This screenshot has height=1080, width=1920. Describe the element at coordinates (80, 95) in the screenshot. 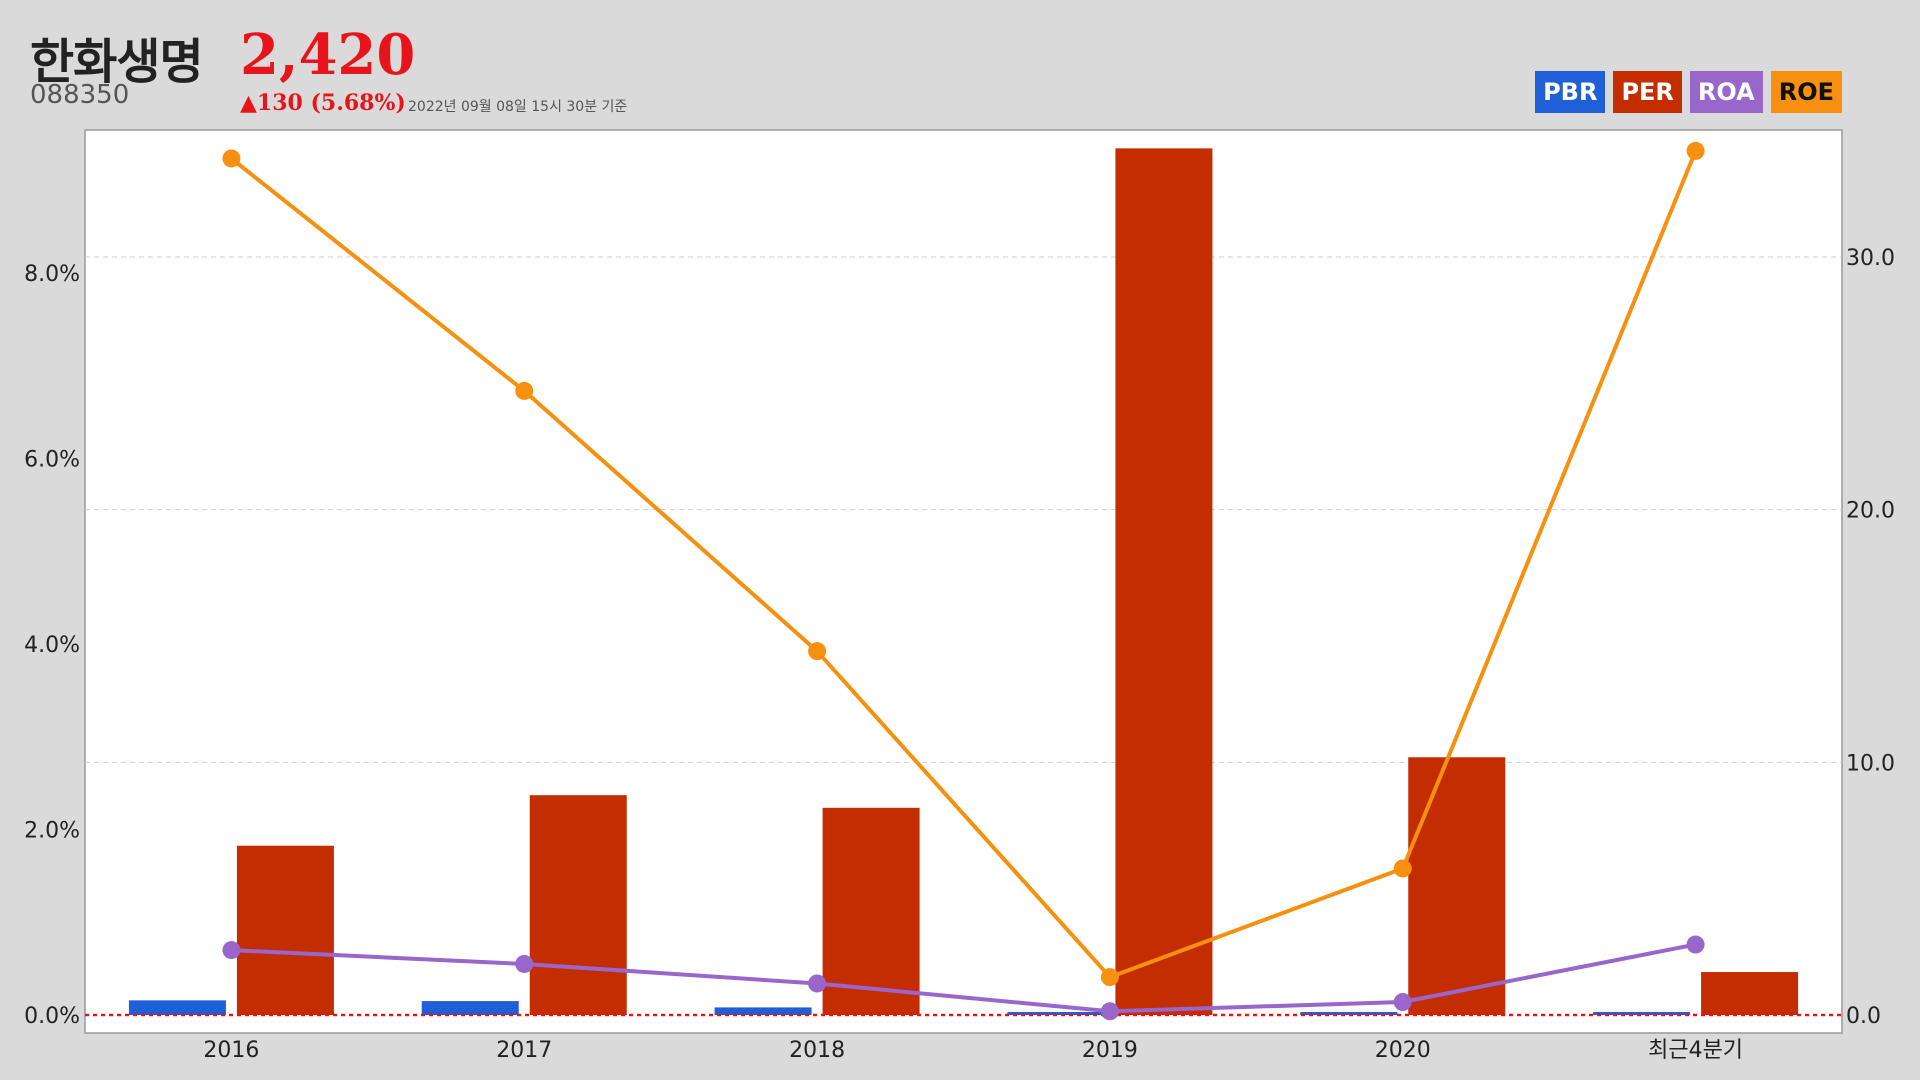

I see `ticker-code: 088350` at that location.